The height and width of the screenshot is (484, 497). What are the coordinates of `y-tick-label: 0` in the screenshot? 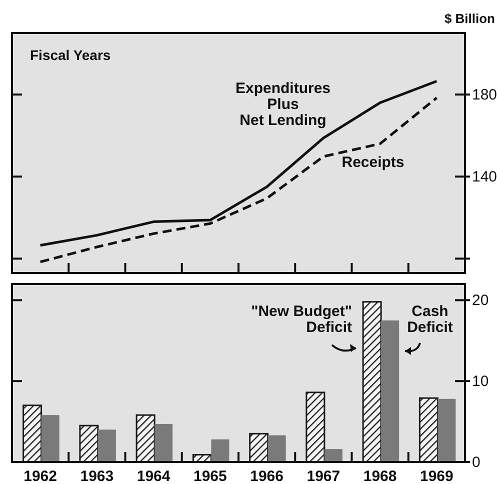 It's located at (476, 462).